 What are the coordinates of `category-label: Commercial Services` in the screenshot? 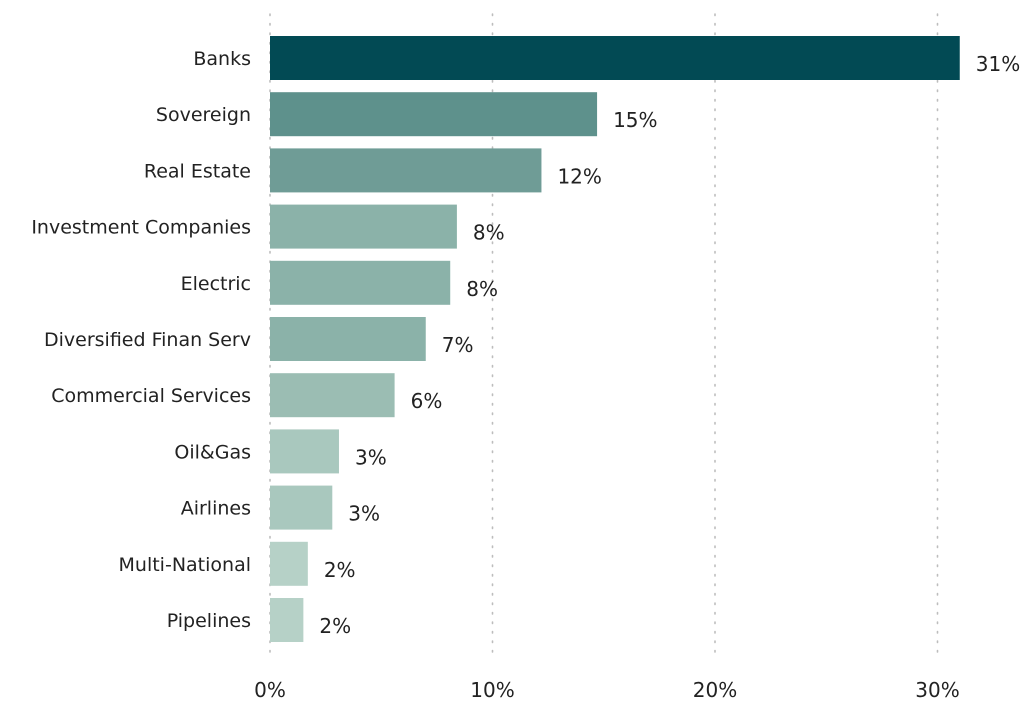 It's located at (151, 396).